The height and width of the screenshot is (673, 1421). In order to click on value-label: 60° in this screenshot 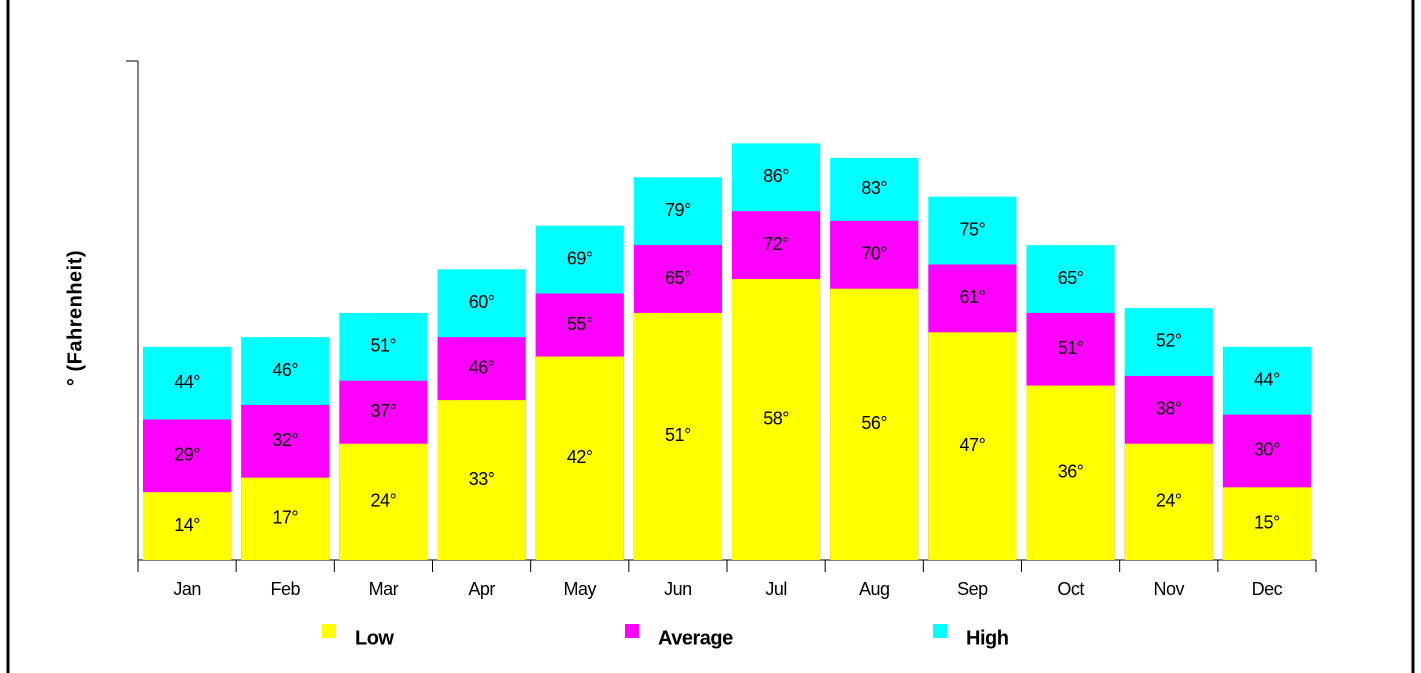, I will do `click(482, 302)`.